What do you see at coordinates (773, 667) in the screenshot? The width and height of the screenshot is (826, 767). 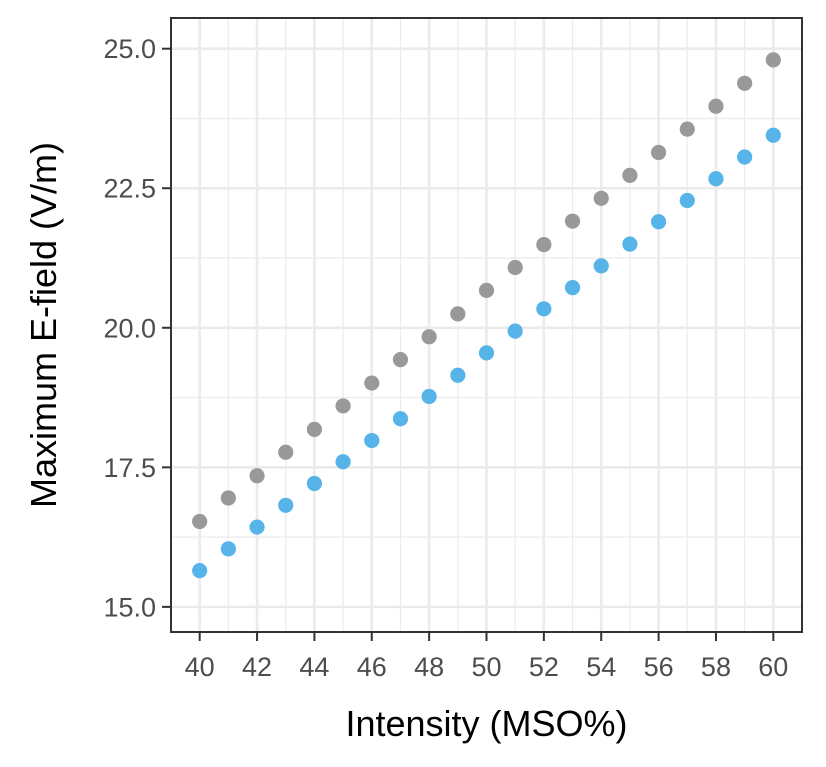 I see `x-tick-label: 60` at bounding box center [773, 667].